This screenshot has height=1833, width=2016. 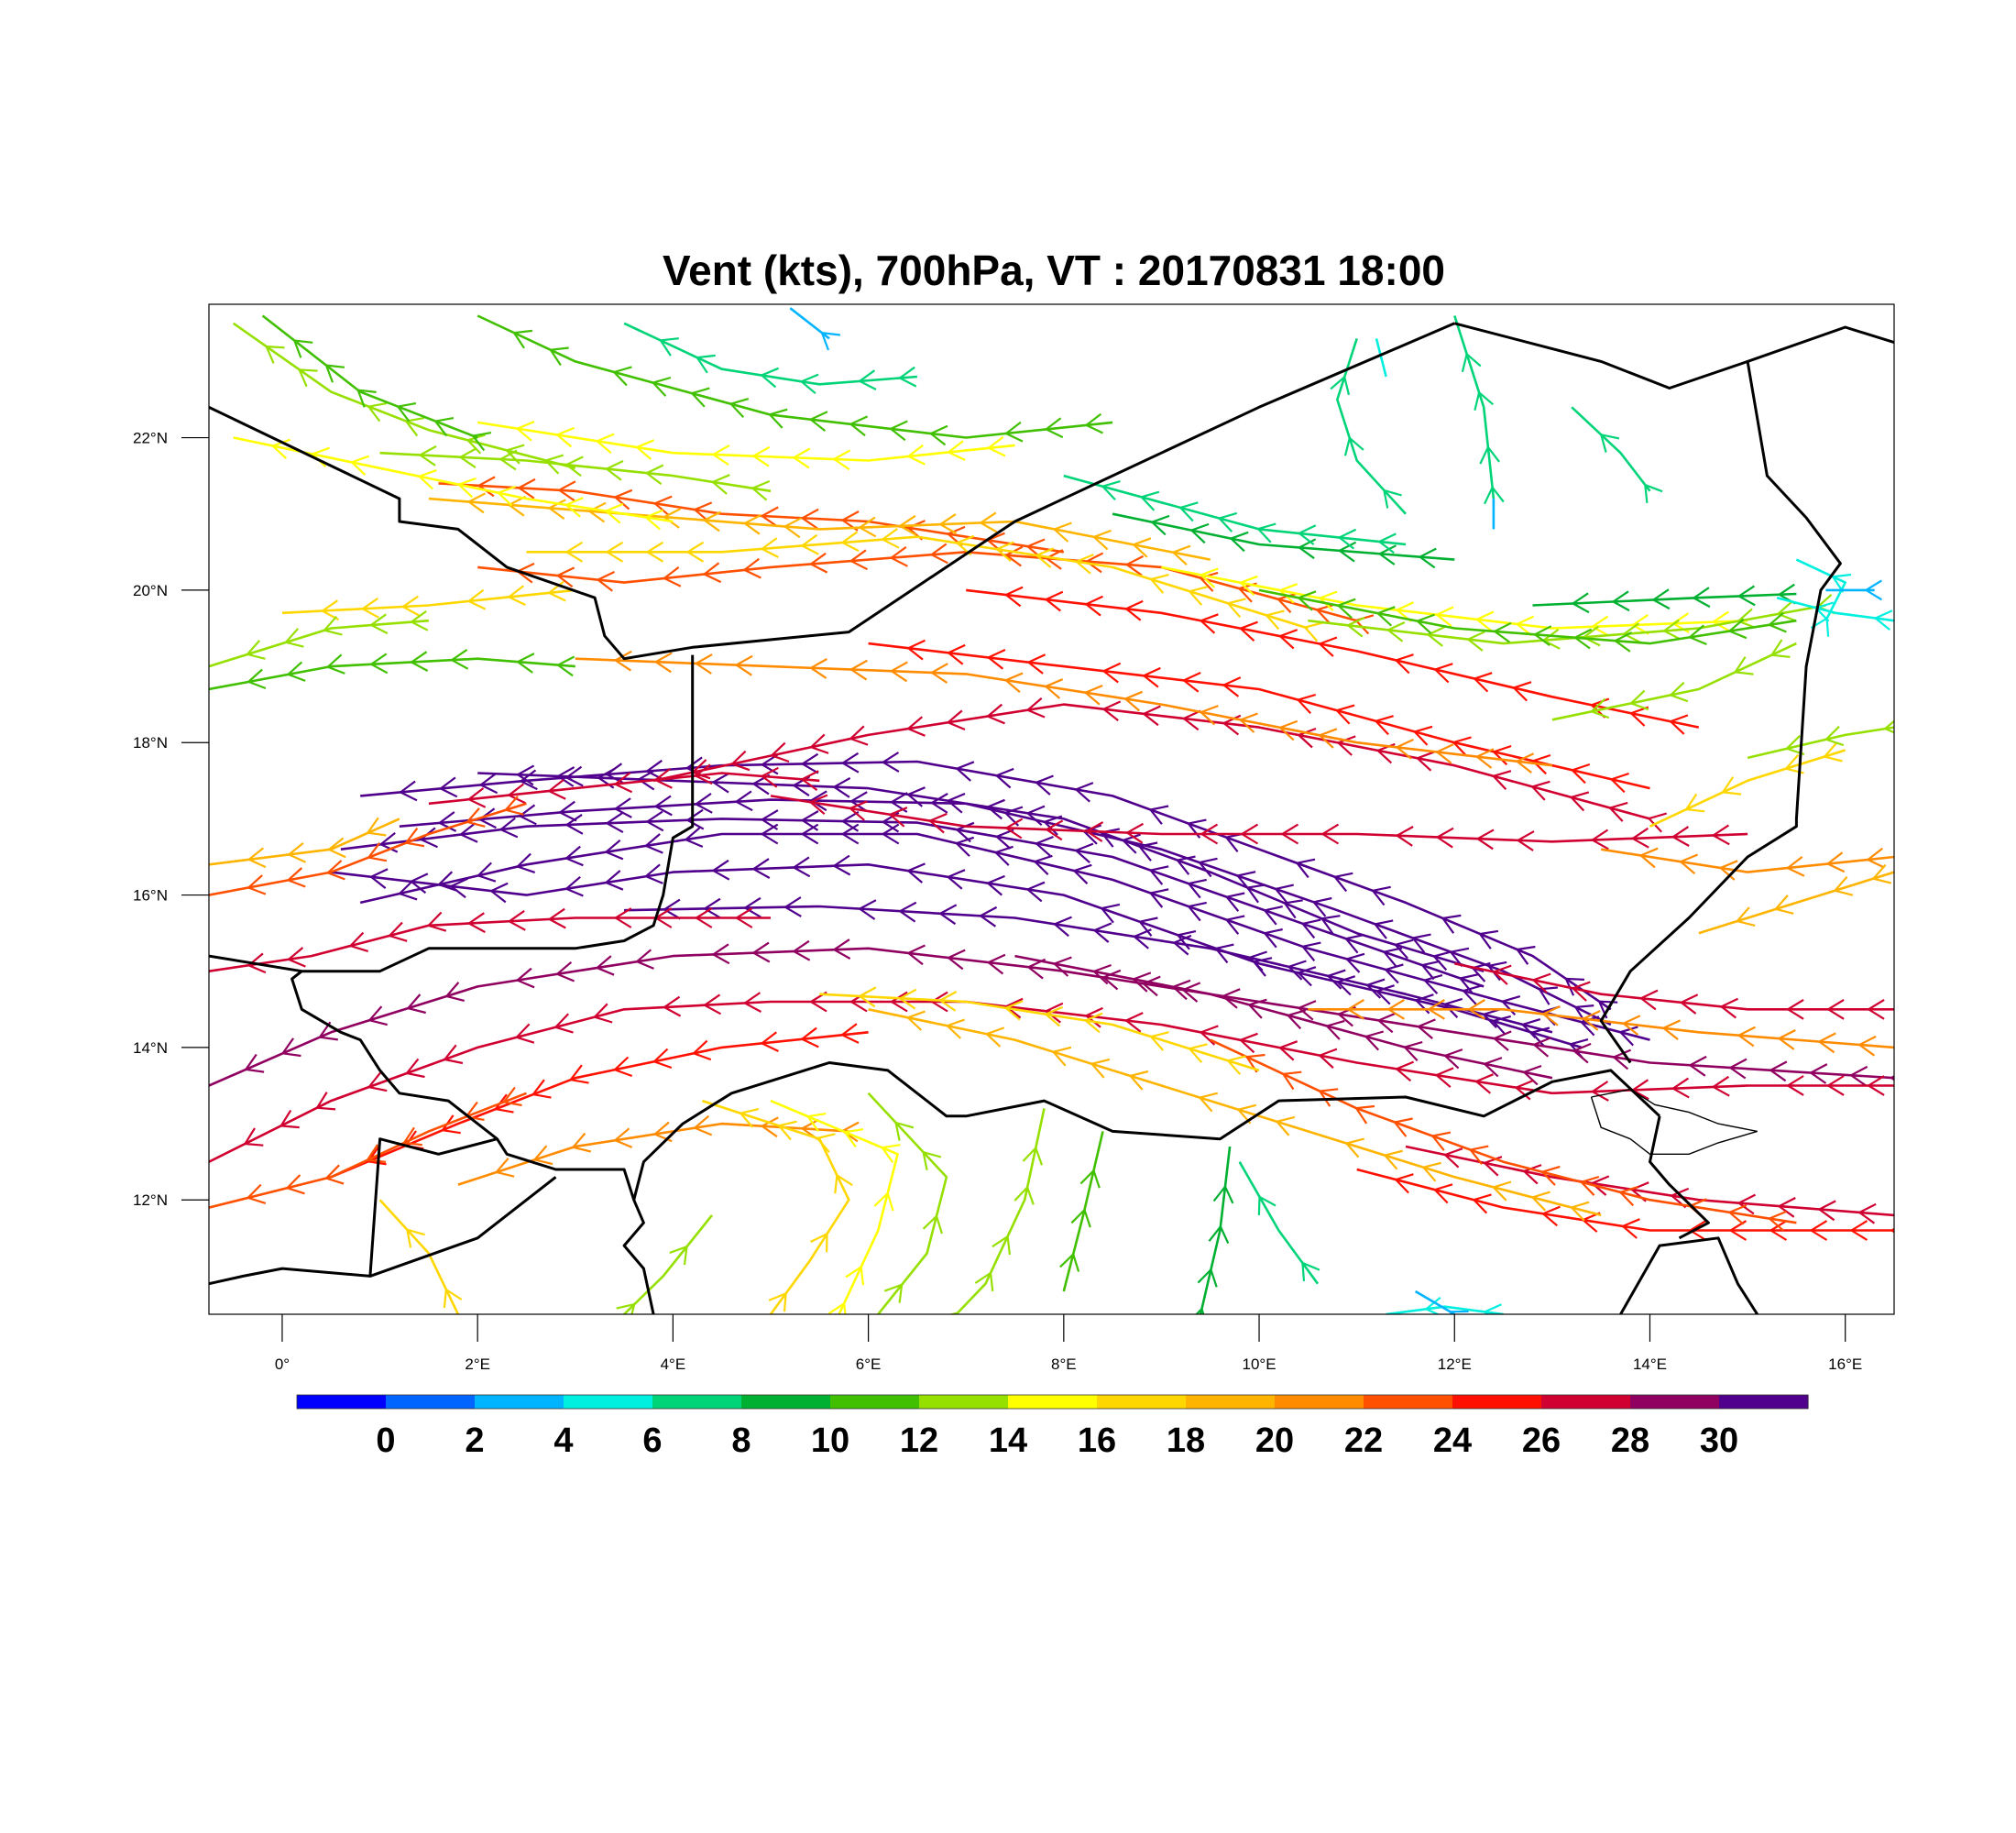 I want to click on lat-tick-label: 18°N, so click(x=150, y=743).